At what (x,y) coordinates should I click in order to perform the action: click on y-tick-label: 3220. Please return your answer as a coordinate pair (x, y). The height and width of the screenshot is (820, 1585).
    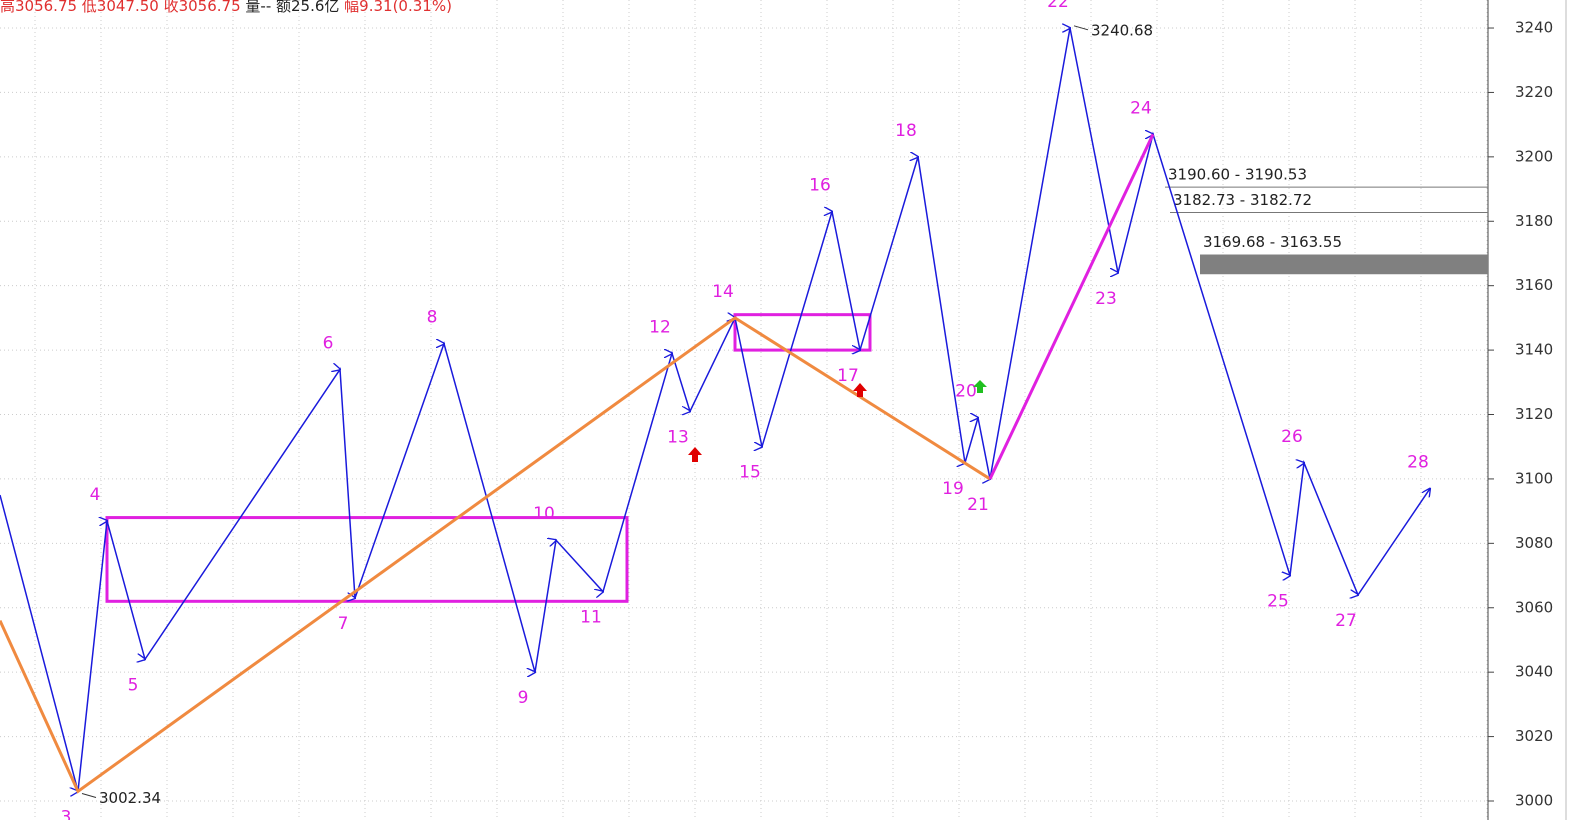
    Looking at the image, I should click on (1534, 92).